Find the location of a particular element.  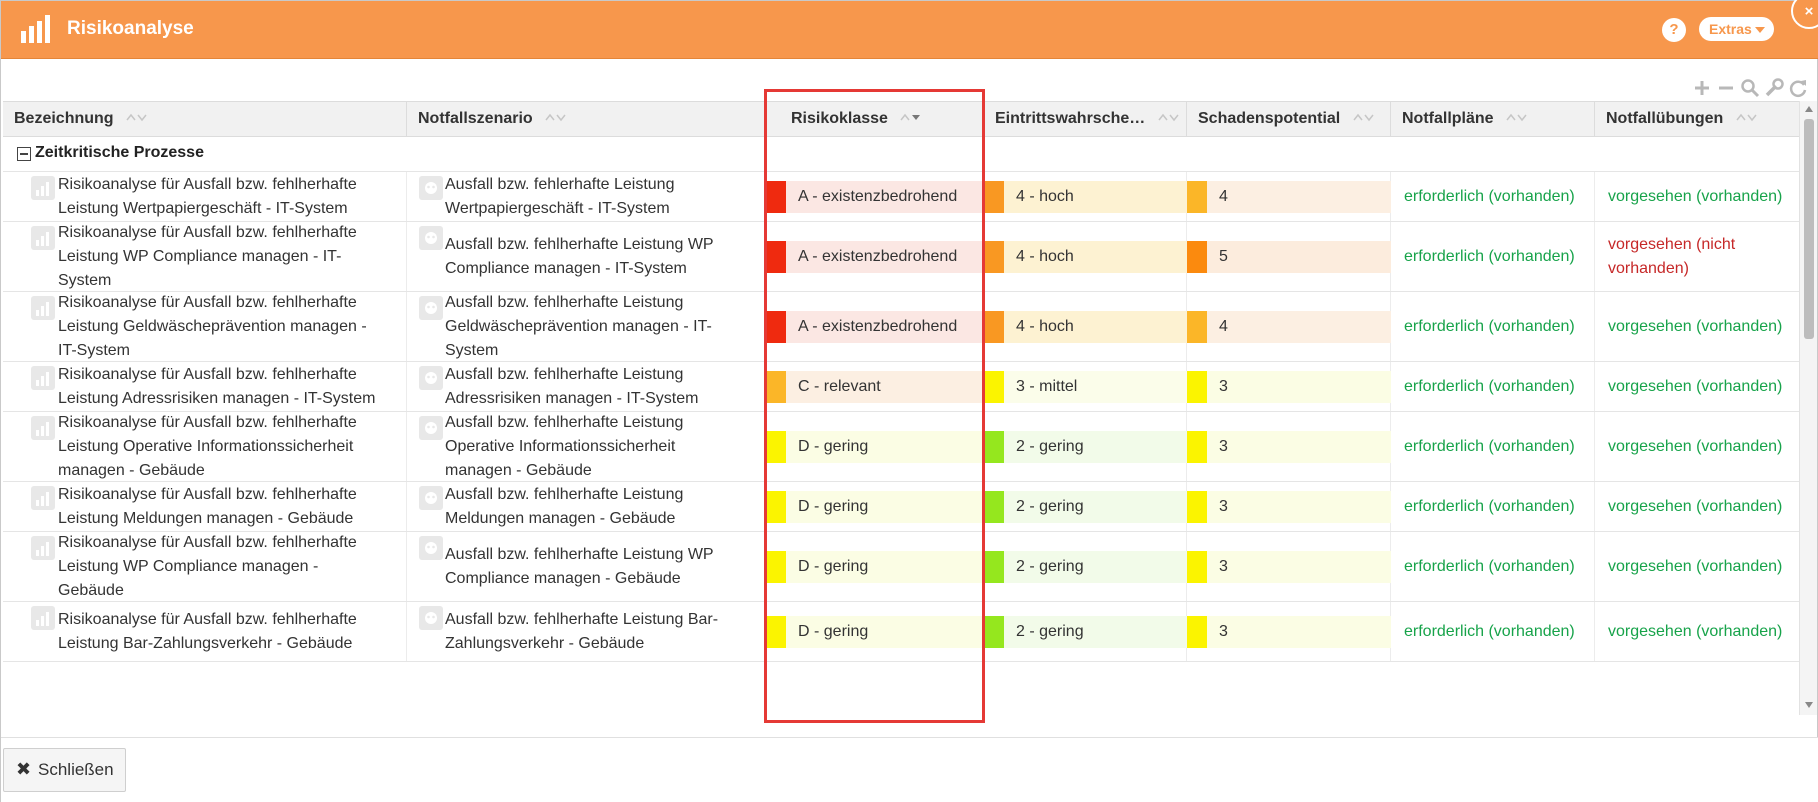

column-header-risikoklasse: Risikoklasse is located at coordinates (875, 119).